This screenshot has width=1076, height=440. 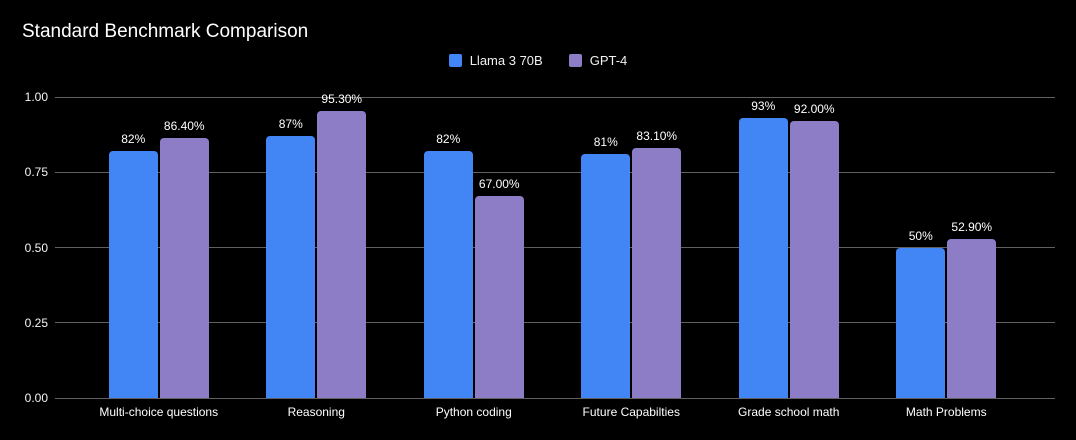 I want to click on bar-group: 82% 67.00% Python coding, so click(x=474, y=258).